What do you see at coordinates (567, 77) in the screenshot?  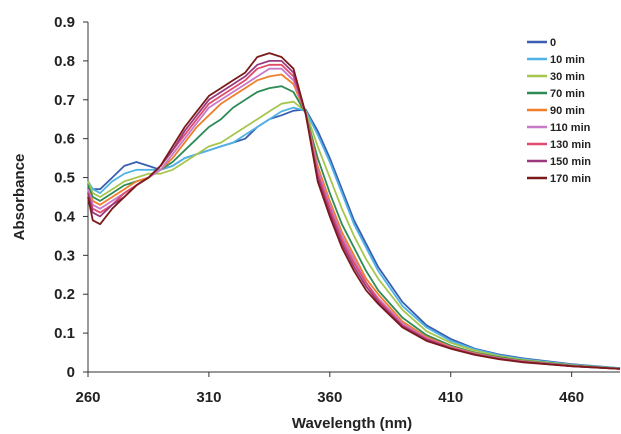 I see `legend-label-2: 30 min` at bounding box center [567, 77].